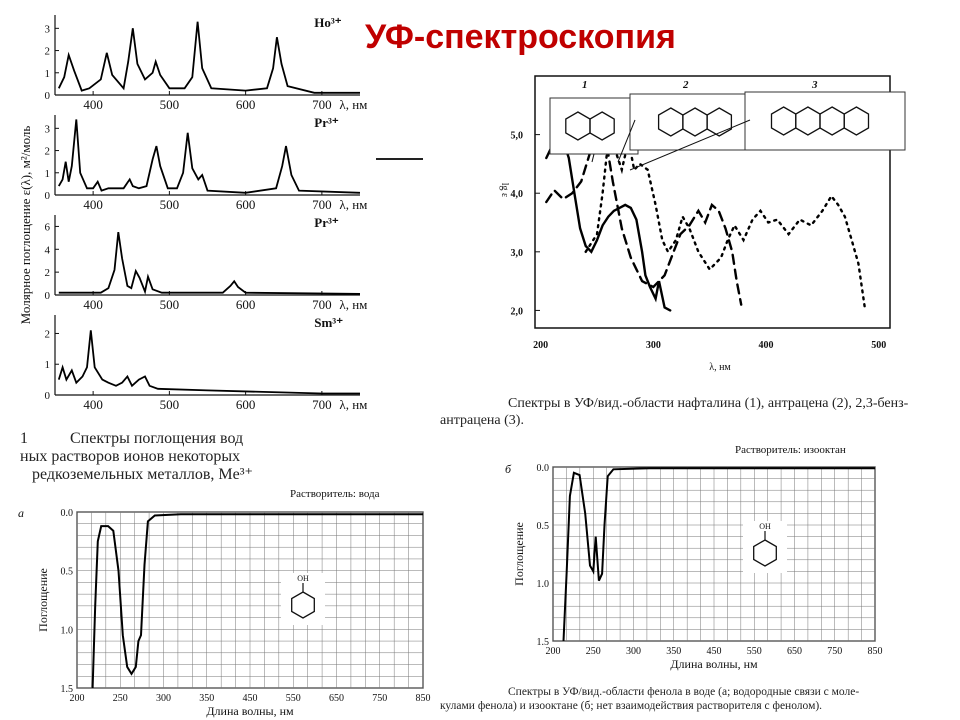 Image resolution: width=960 pixels, height=720 pixels. Describe the element at coordinates (336, 698) in the screenshot. I see `x-tick-label: 650` at that location.